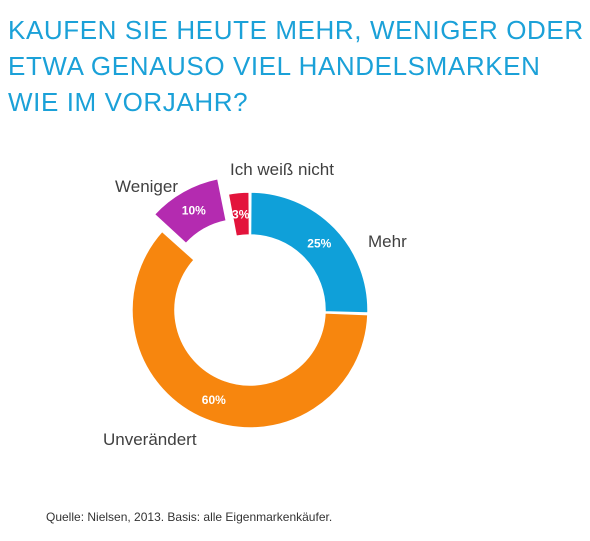  What do you see at coordinates (296, 30) in the screenshot?
I see `chart-title-line-1: KAUFEN SIE HEUTE MEHR, WENIGER ODER` at bounding box center [296, 30].